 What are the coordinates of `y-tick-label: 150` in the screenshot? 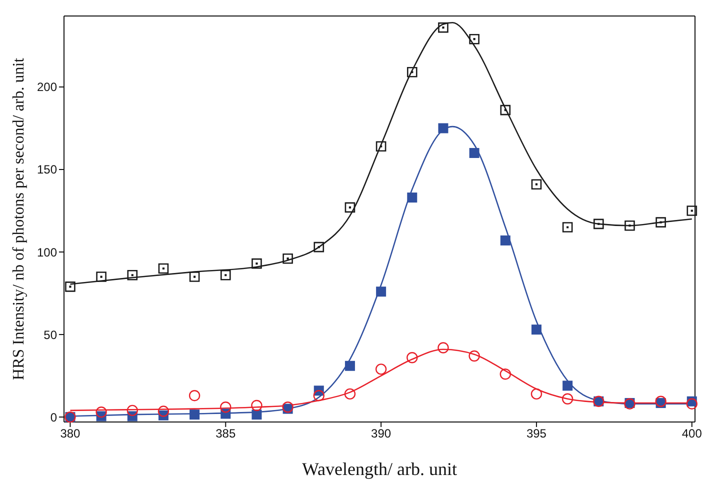 It's located at (47, 169).